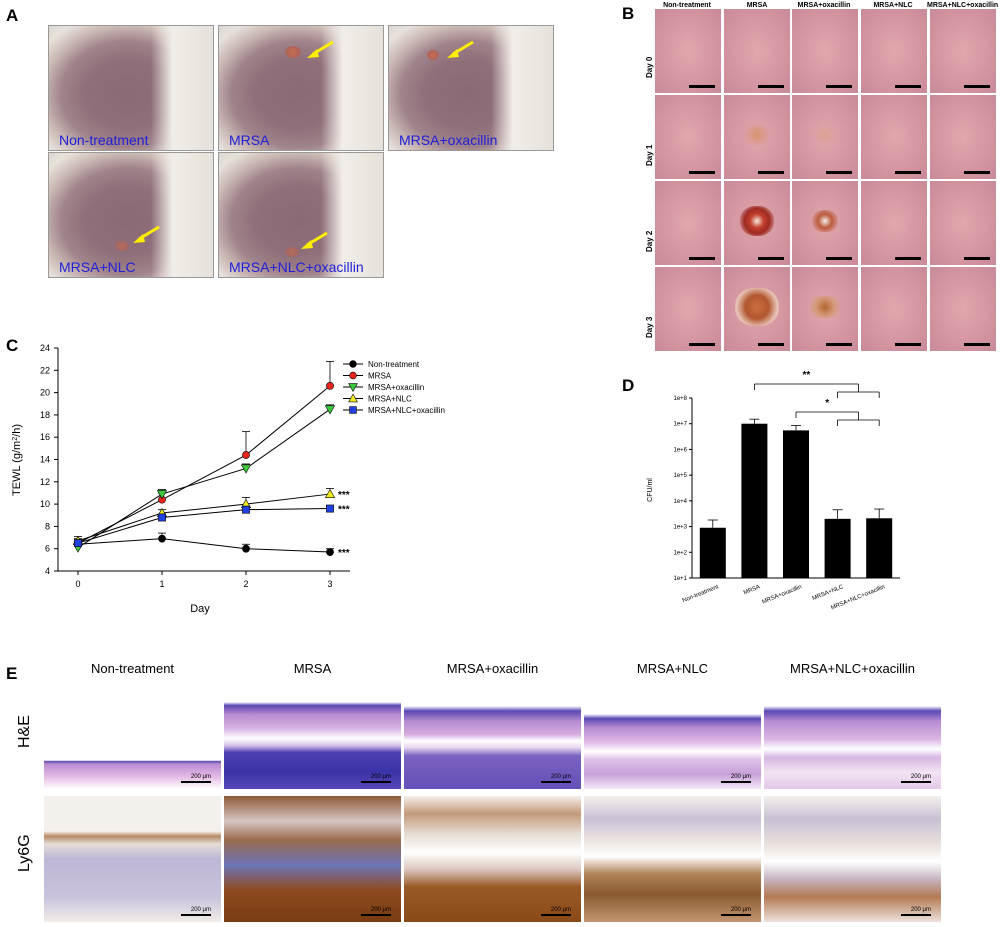 This screenshot has height=927, width=1000. I want to click on panel-b-column-header: MRSA+oxacillin, so click(824, 5).